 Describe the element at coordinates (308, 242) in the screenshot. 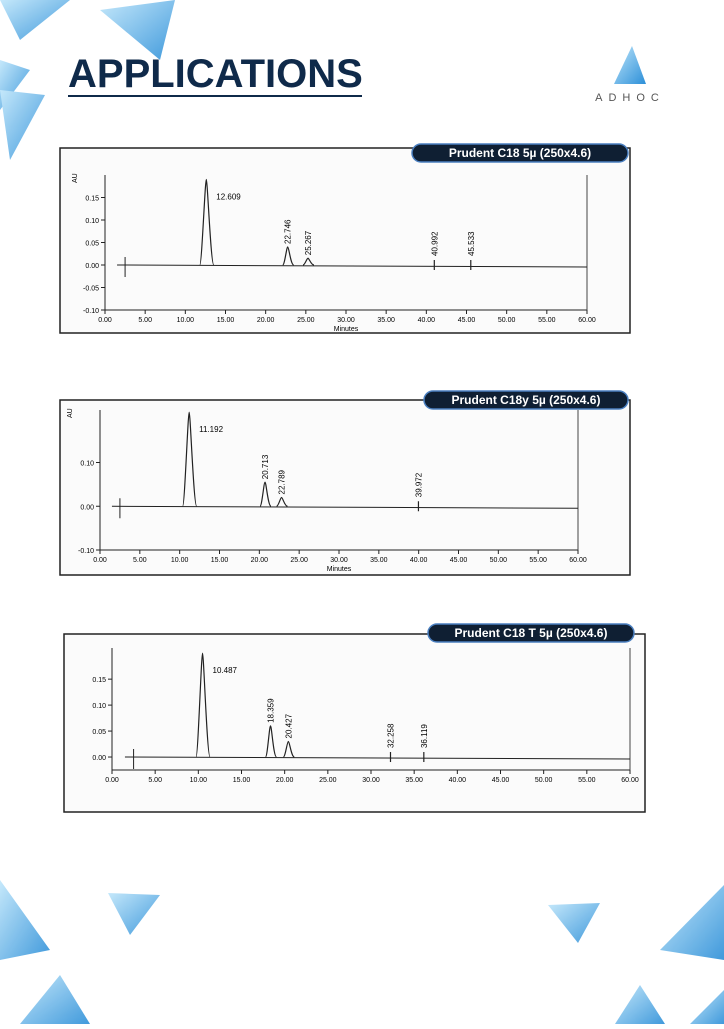

I see `peak-label: 25.267` at that location.